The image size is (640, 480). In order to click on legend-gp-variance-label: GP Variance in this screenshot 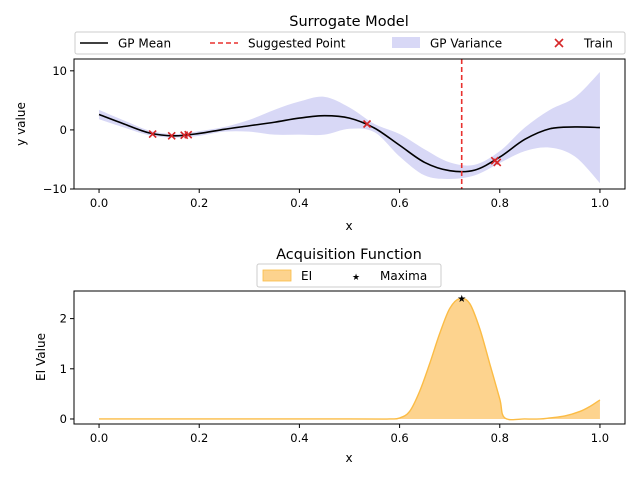, I will do `click(466, 44)`.